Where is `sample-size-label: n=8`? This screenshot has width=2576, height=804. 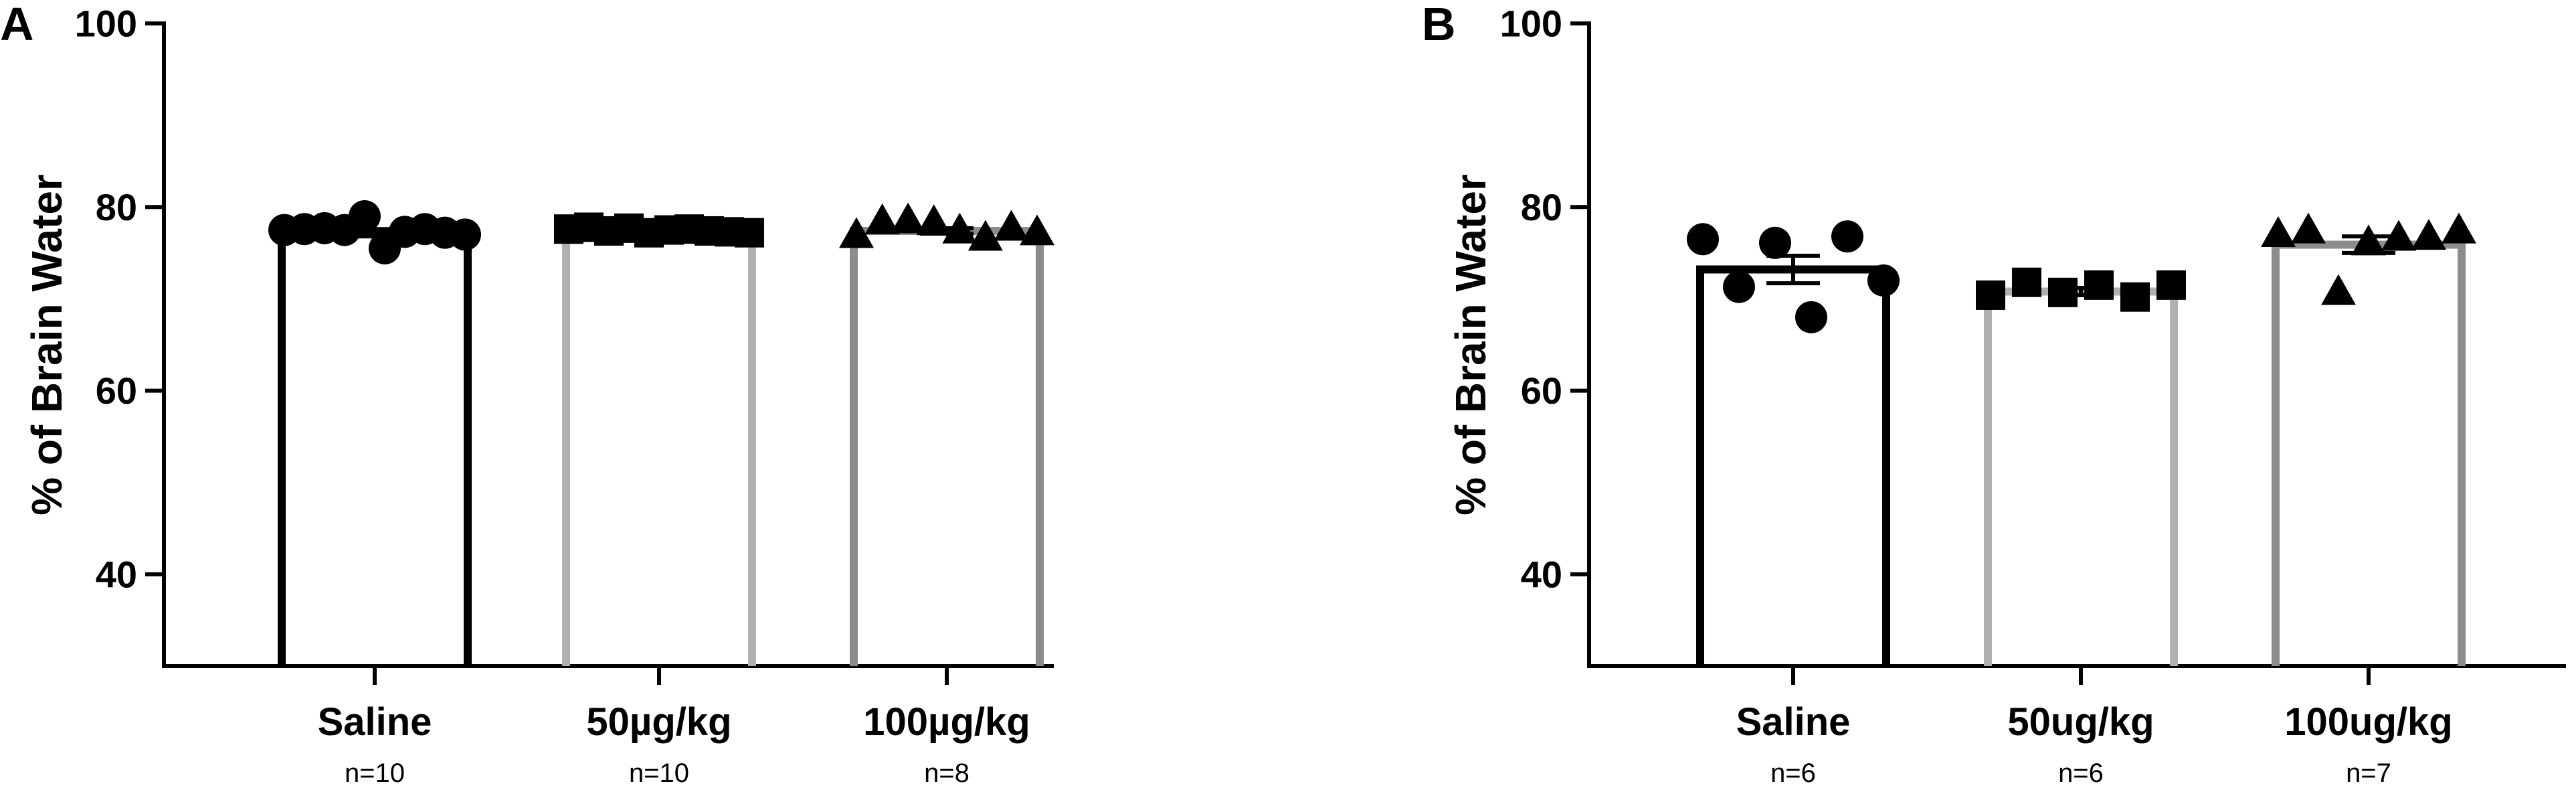
sample-size-label: n=8 is located at coordinates (947, 773).